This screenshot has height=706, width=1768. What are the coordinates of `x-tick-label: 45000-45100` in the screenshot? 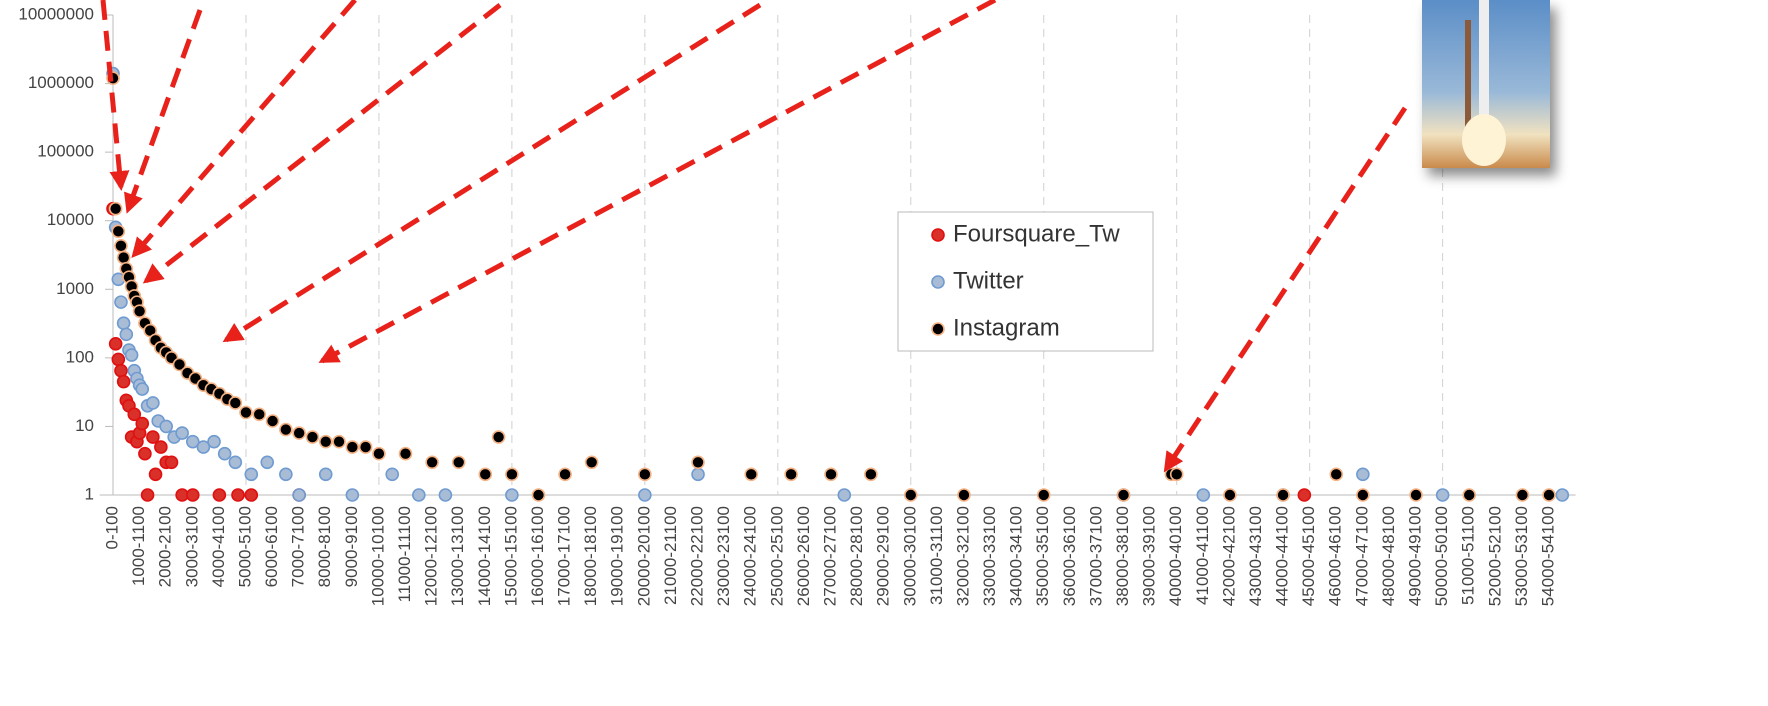 It's located at (1308, 556).